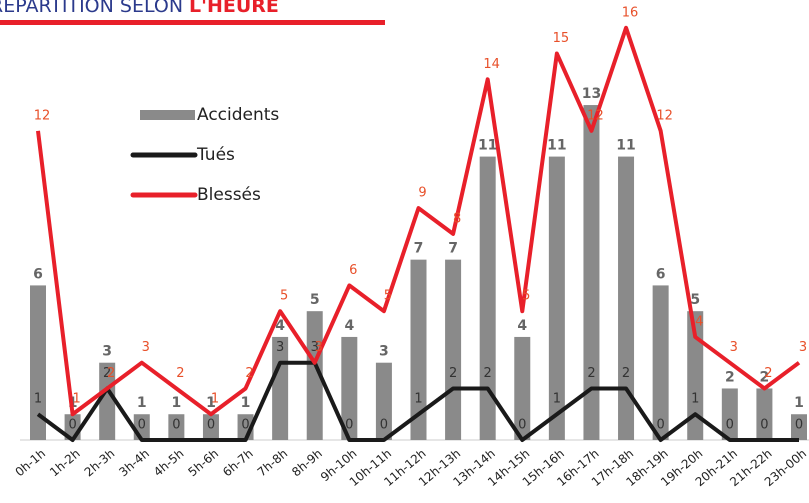 The width and height of the screenshot is (809, 503). What do you see at coordinates (31, 462) in the screenshot?
I see `x-tick-label: 0h-1h` at bounding box center [31, 462].